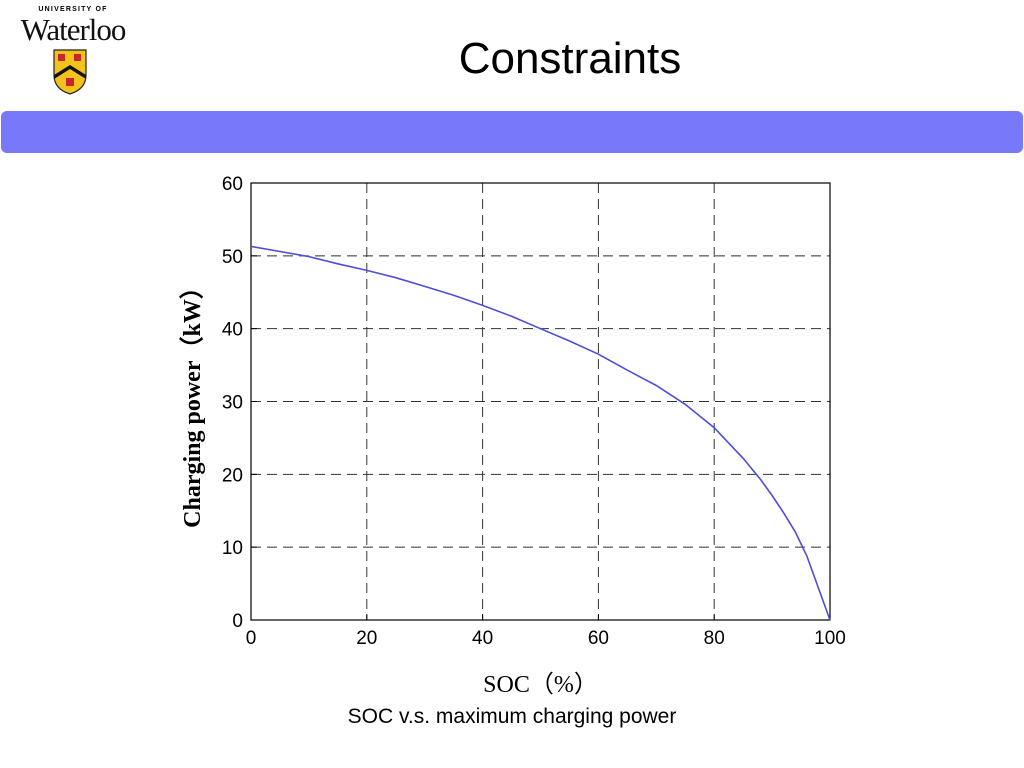 This screenshot has height=768, width=1024. Describe the element at coordinates (70, 82) in the screenshot. I see `crest-lion-bottom` at that location.